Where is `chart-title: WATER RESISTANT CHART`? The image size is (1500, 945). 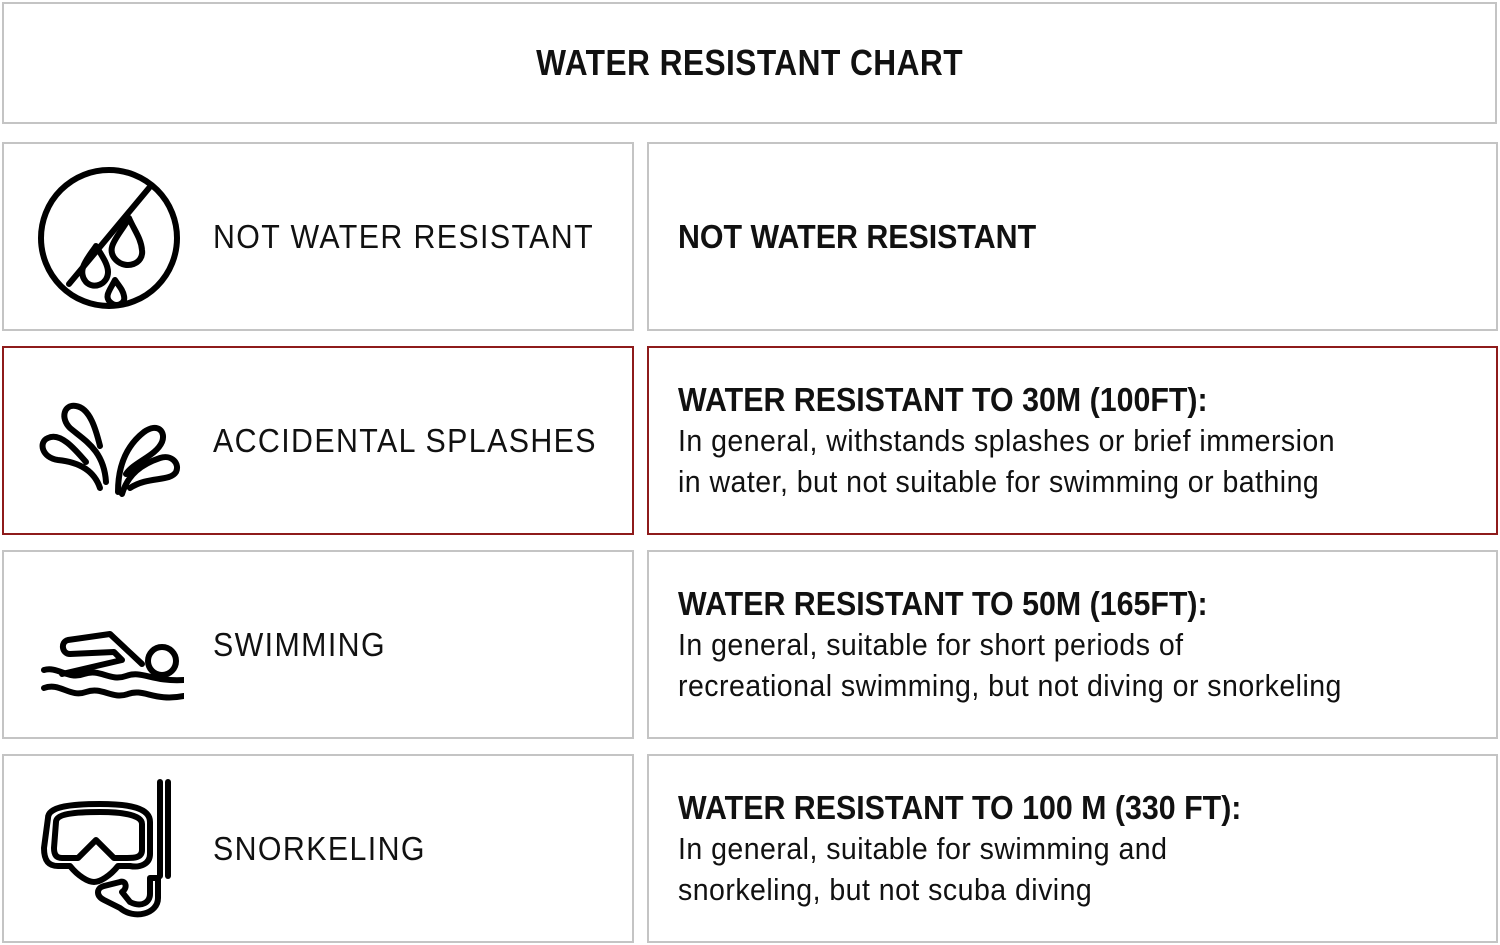 chart-title: WATER RESISTANT CHART is located at coordinates (749, 62).